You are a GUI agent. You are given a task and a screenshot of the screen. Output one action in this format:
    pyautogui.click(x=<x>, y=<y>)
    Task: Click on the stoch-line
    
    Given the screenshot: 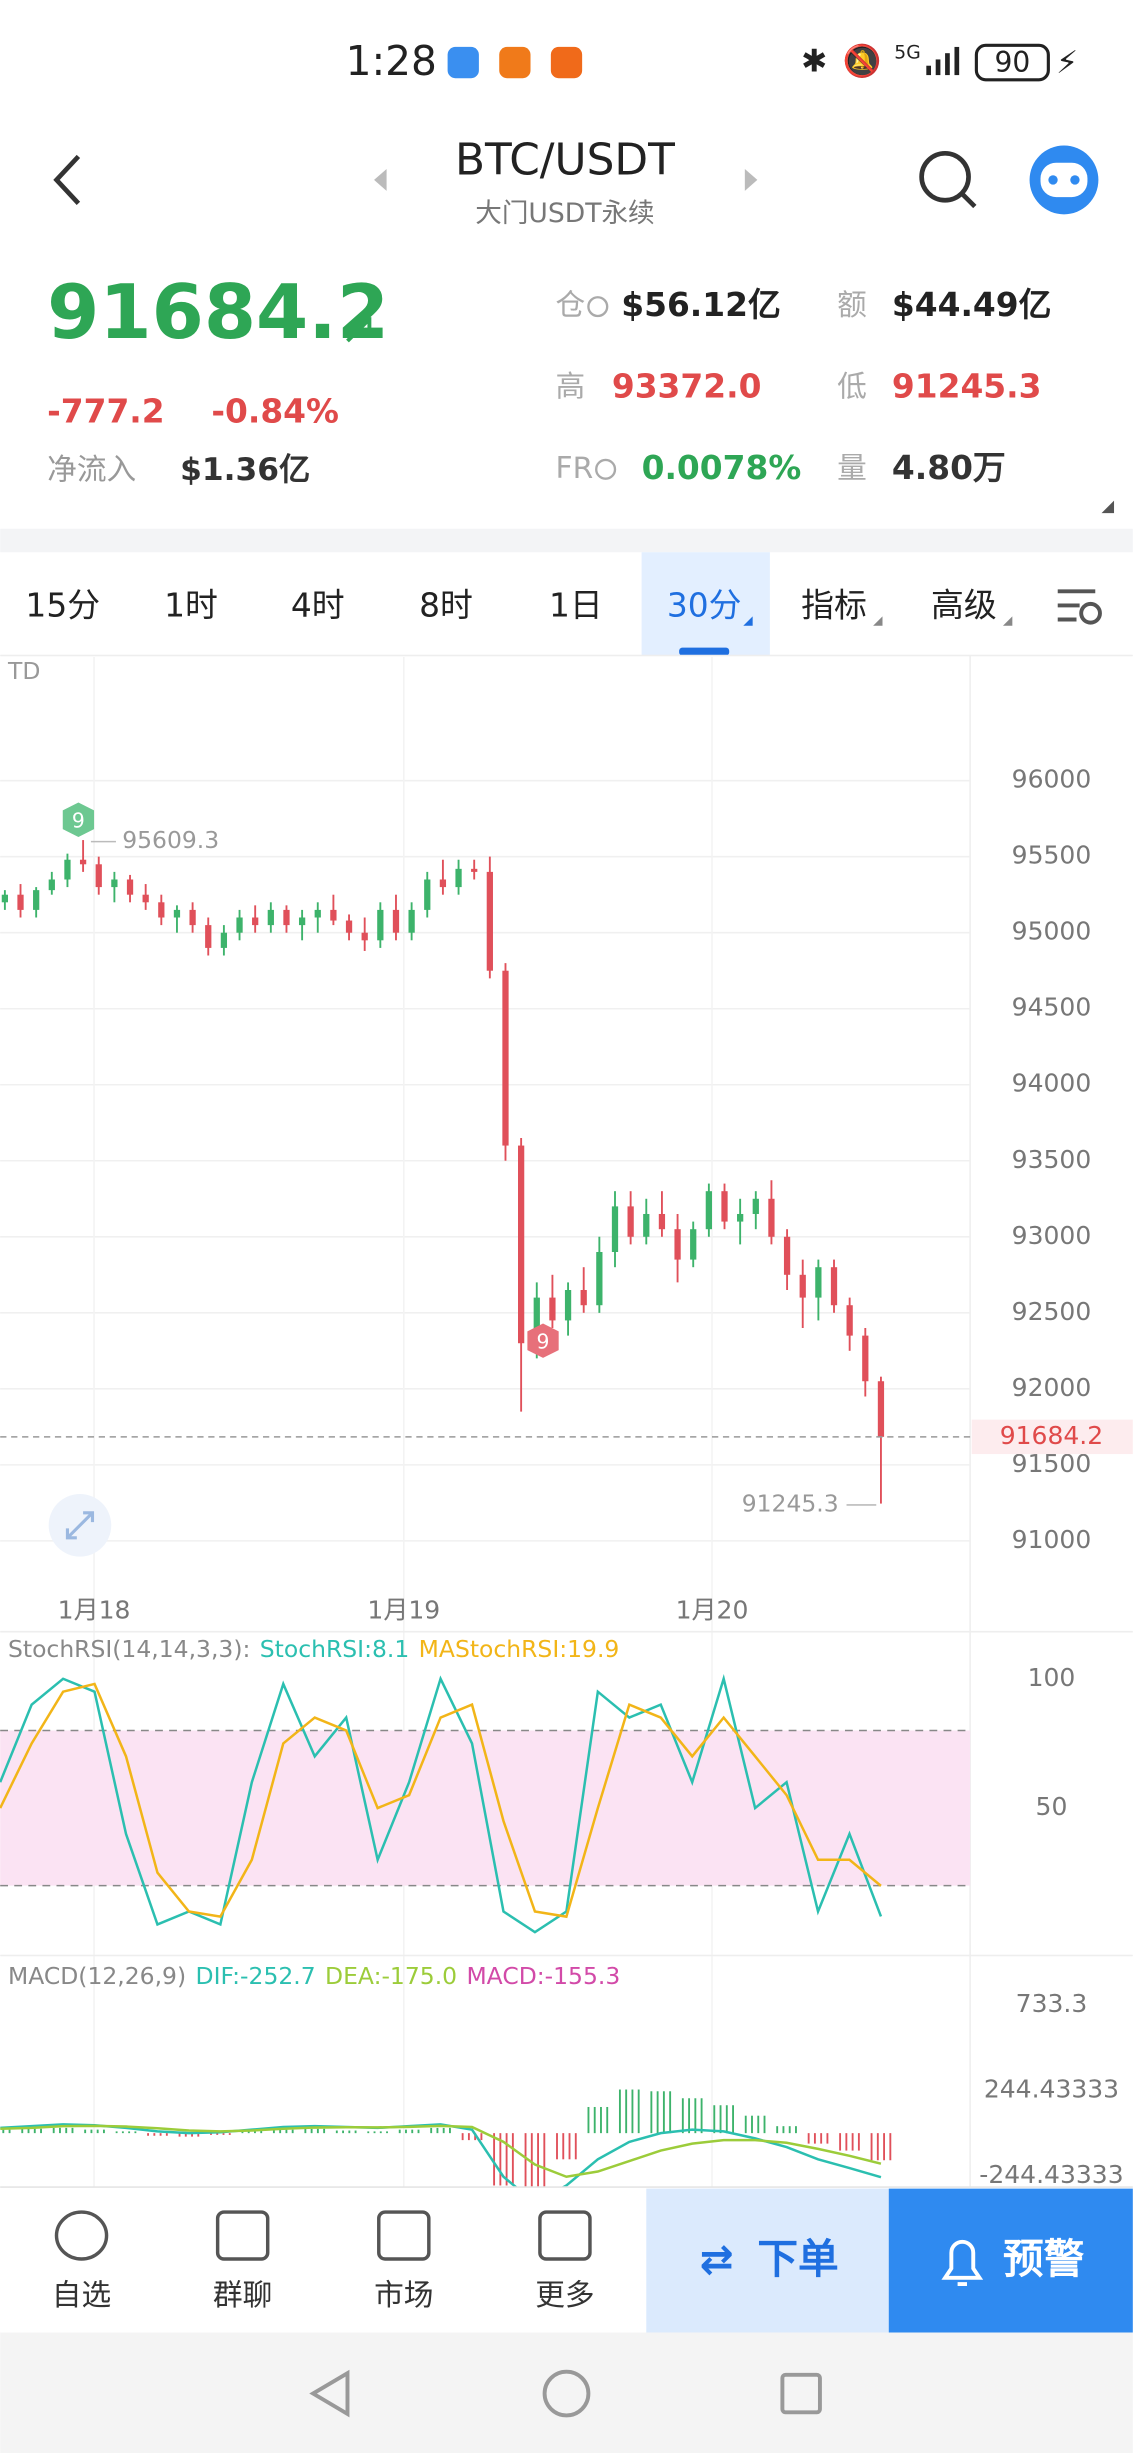 What is the action you would take?
    pyautogui.click(x=441, y=1800)
    